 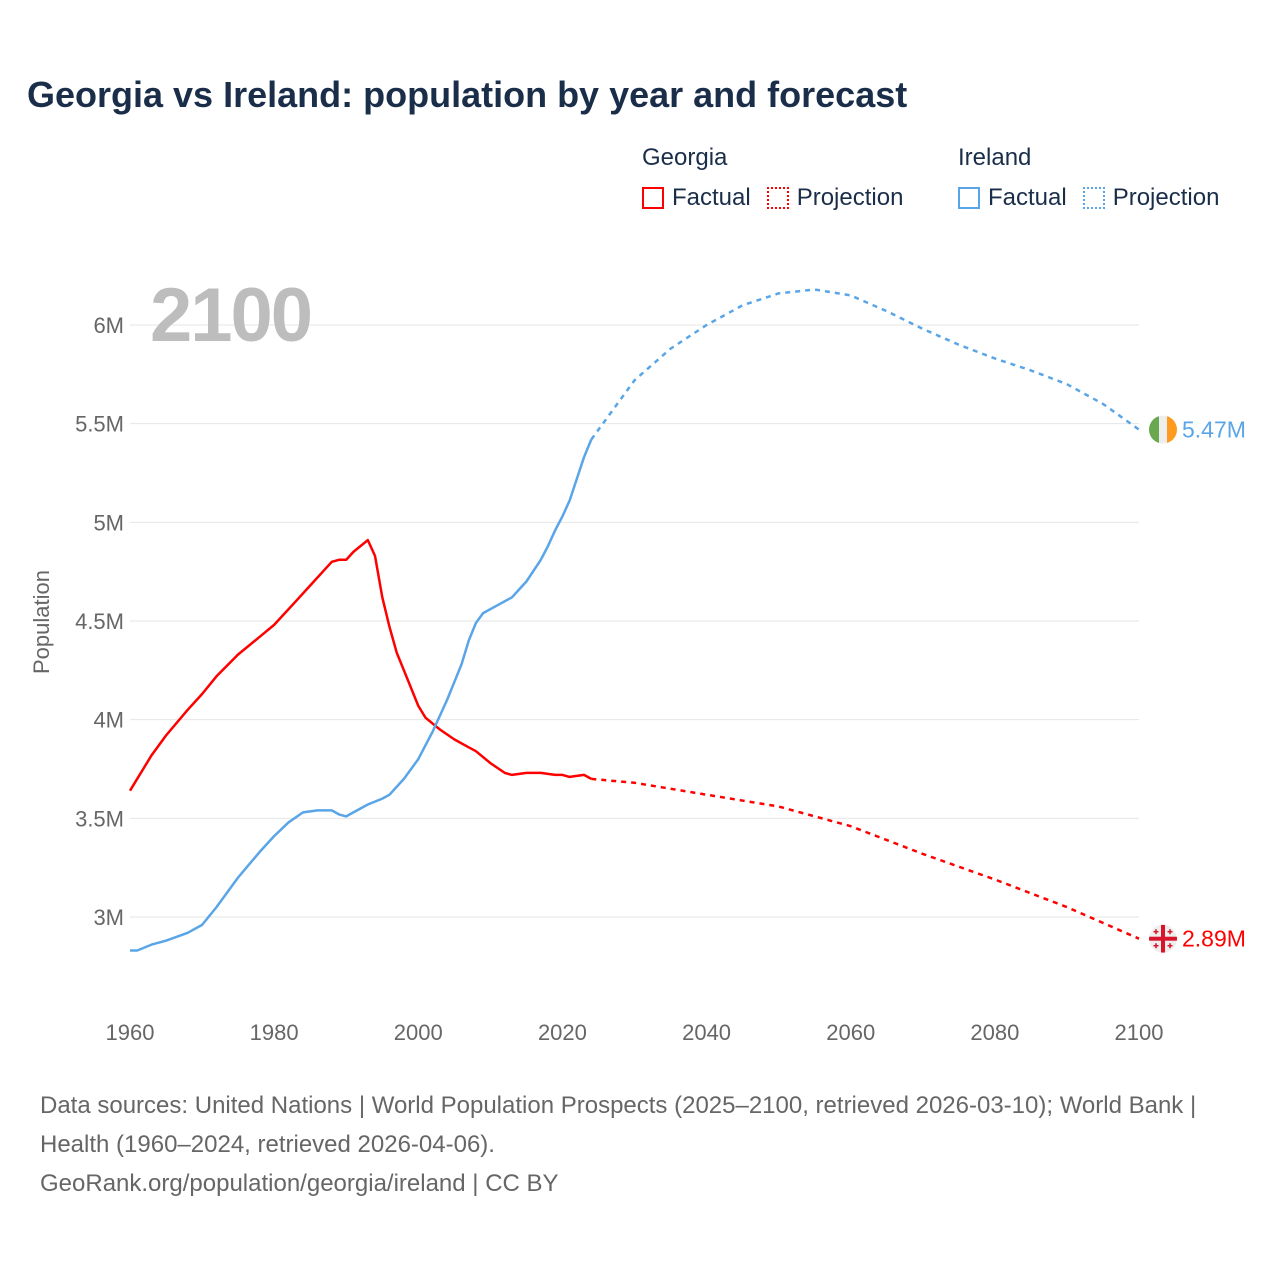 What do you see at coordinates (108, 720) in the screenshot?
I see `y-tick-label: 4M` at bounding box center [108, 720].